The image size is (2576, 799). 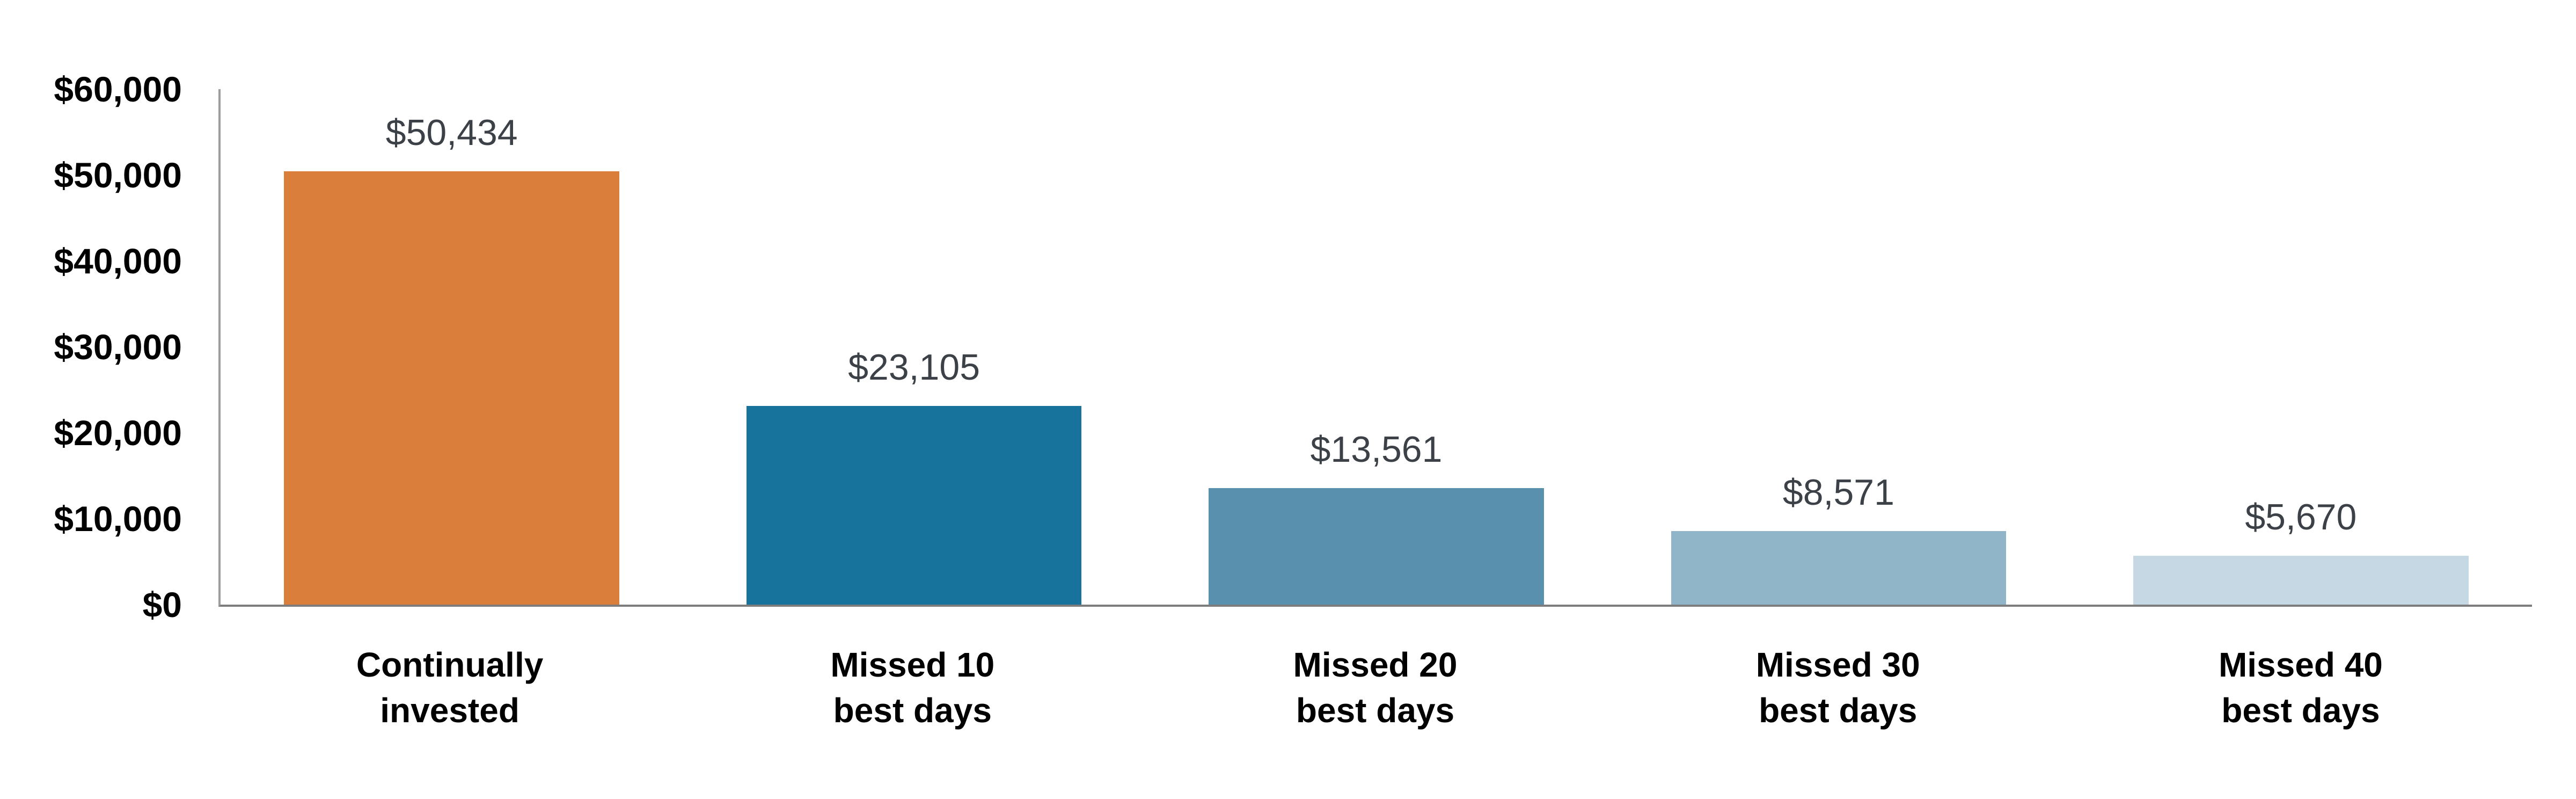 I want to click on bar-group: $5,670, so click(x=2301, y=347).